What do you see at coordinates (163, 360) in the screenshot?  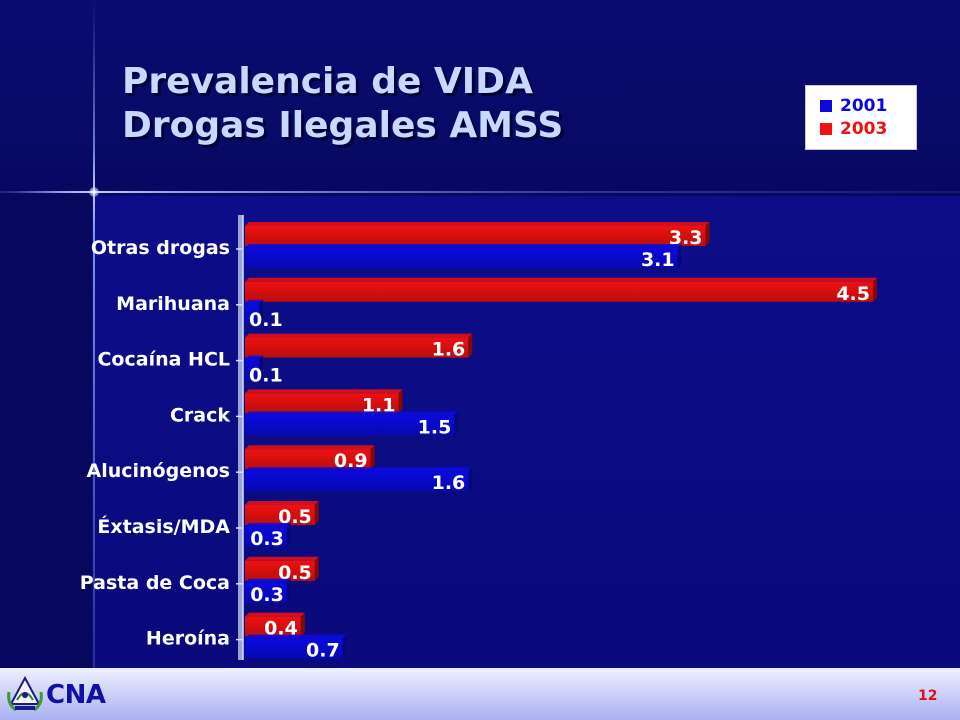 I see `category-label: Cocaína HCL` at bounding box center [163, 360].